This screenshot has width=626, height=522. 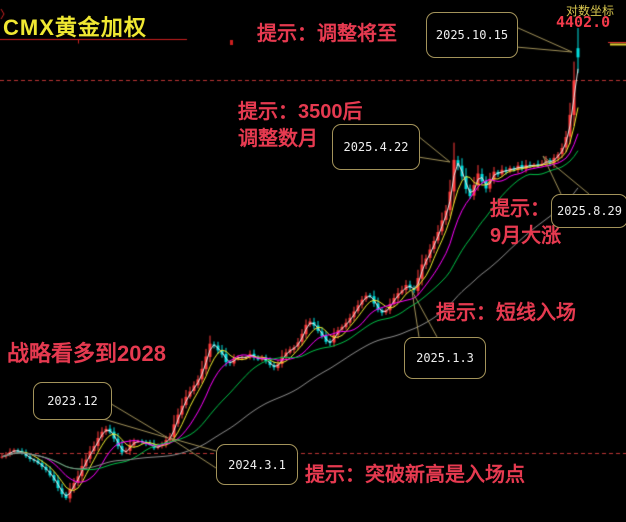 I want to click on callout-2023-12: 2023.12, so click(x=72, y=401).